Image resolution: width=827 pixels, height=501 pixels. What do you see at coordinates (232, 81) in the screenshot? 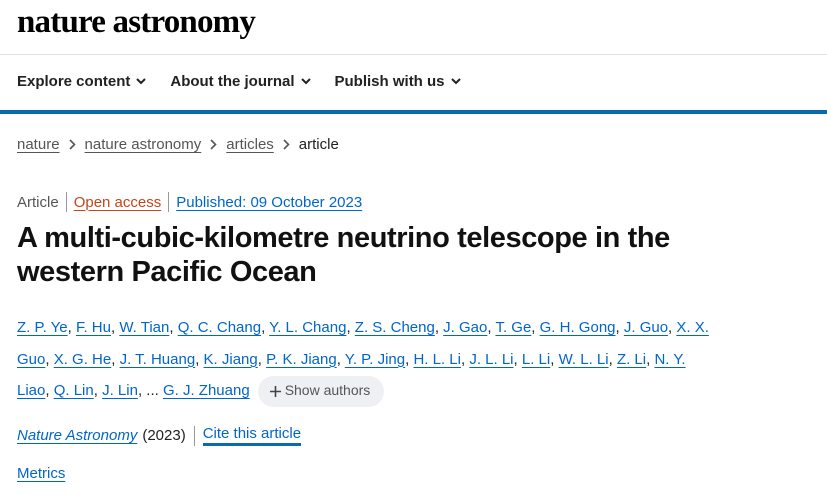
I see `nav-label: About the journal` at bounding box center [232, 81].